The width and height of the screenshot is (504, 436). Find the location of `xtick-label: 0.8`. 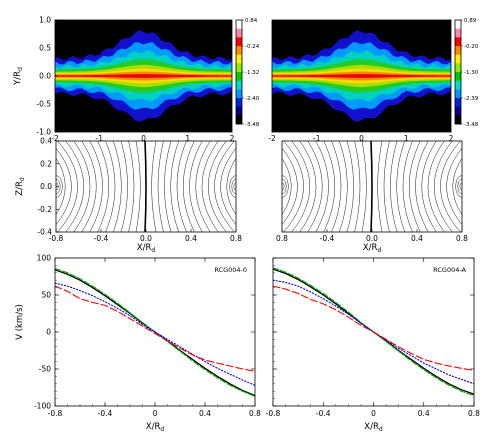

xtick-label: 0.8 is located at coordinates (474, 413).